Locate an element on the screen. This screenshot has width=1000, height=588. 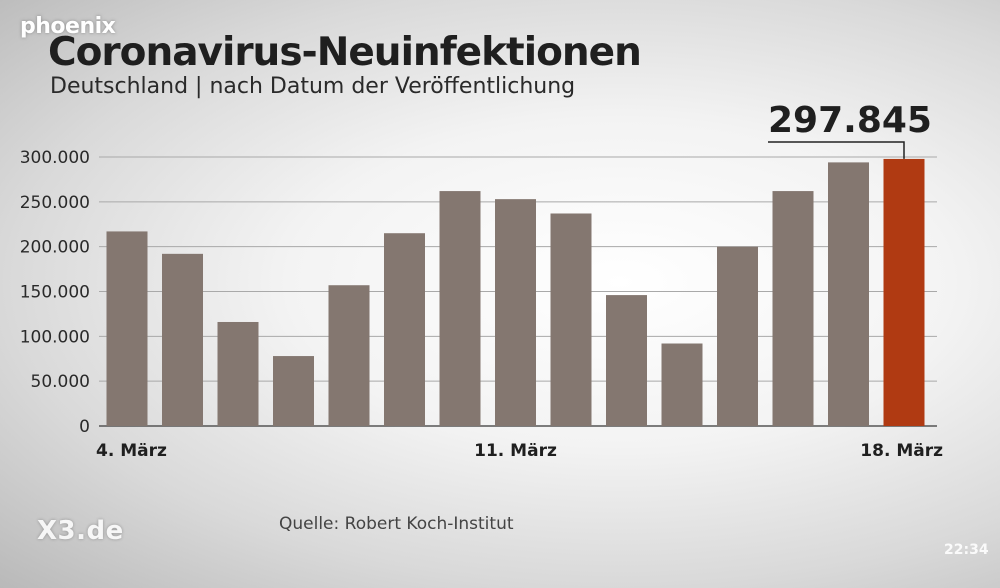
y-tick-label: 50.000 is located at coordinates (60, 382).